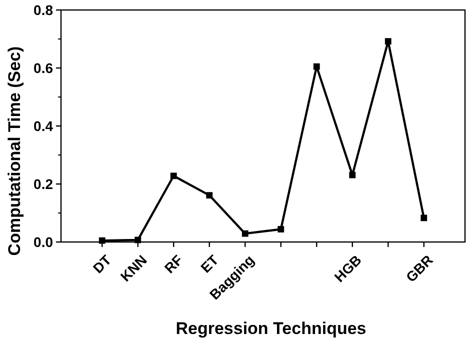 Image resolution: width=474 pixels, height=342 pixels. I want to click on x-tick-label: DT, so click(102, 263).